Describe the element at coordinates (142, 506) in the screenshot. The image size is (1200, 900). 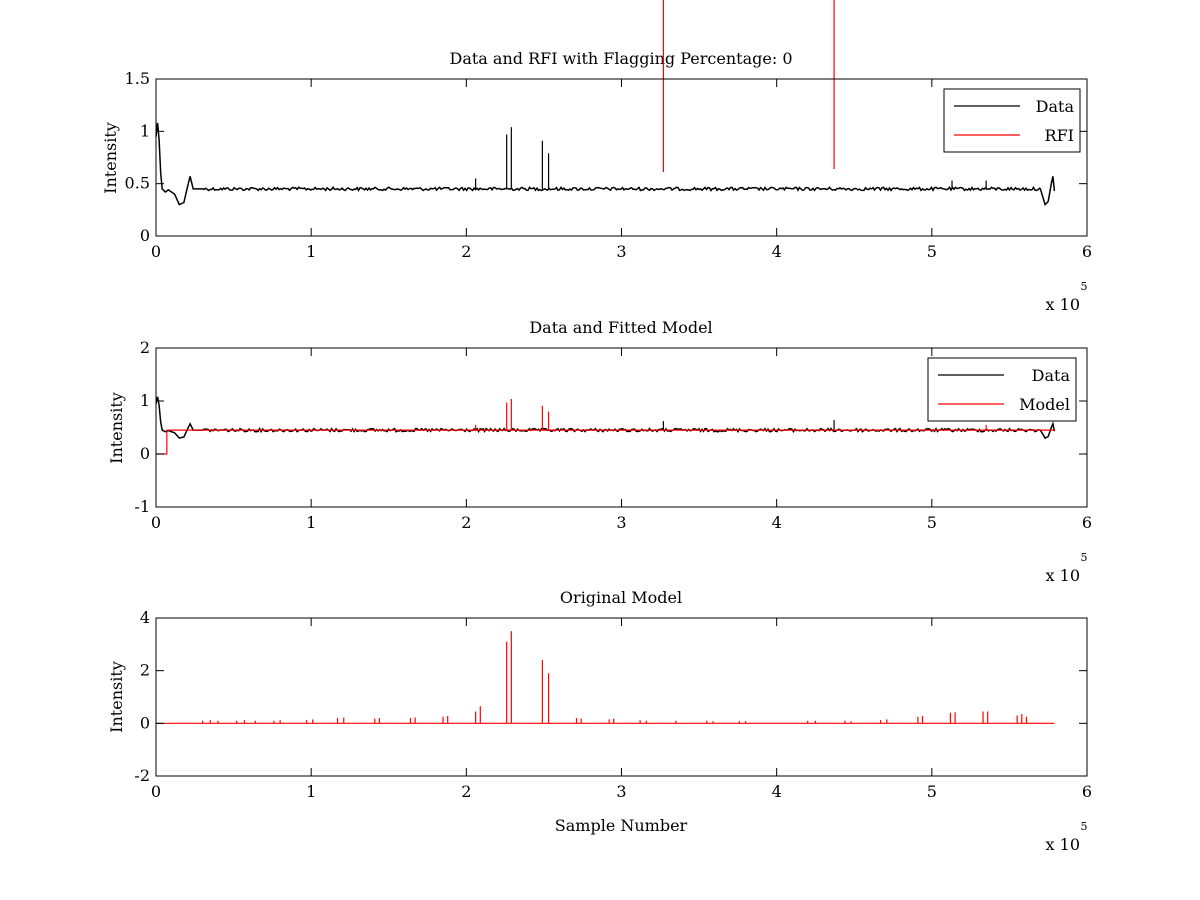
I see `y-tick-label: -1` at that location.